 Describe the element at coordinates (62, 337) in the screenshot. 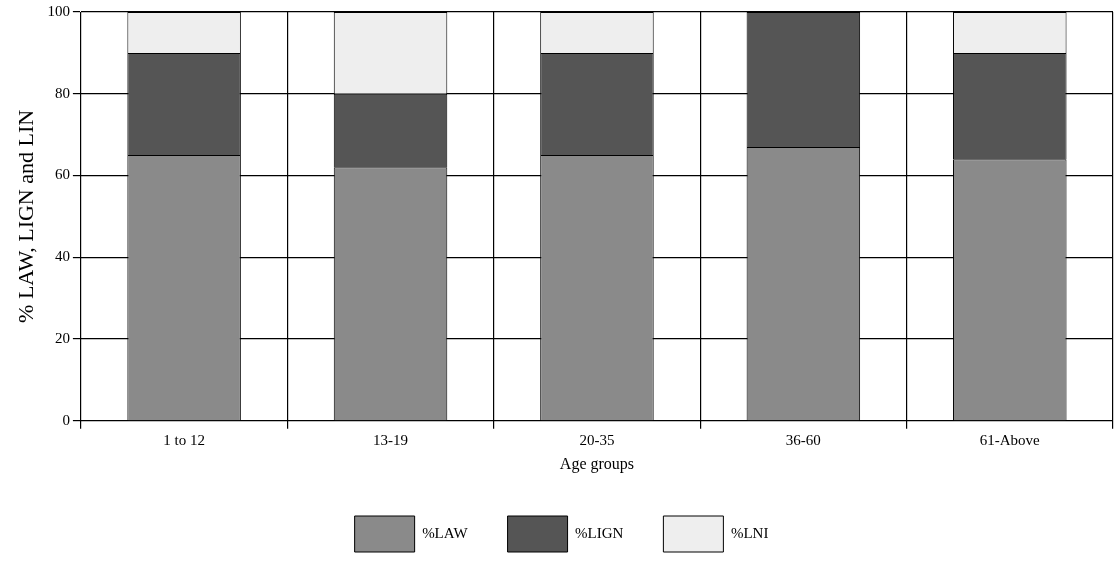

I see `y-tick-label: 20` at that location.